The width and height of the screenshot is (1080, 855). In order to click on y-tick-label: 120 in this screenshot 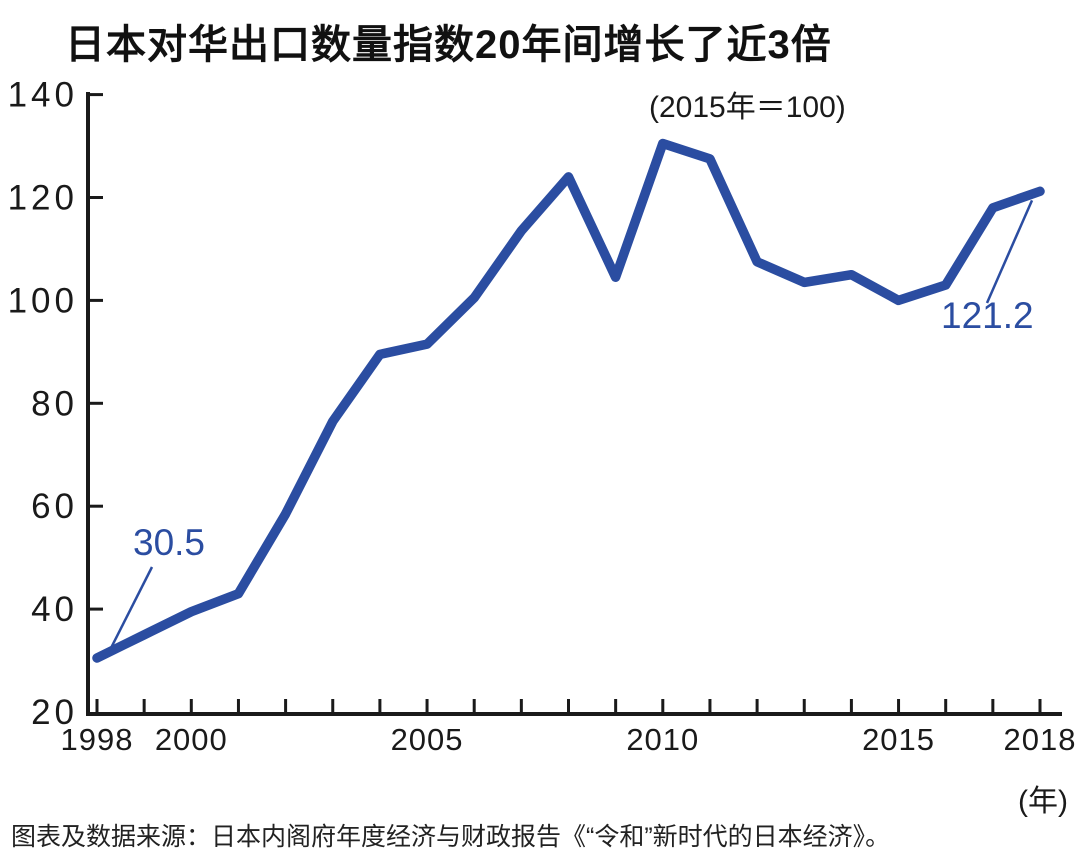, I will do `click(43, 198)`.